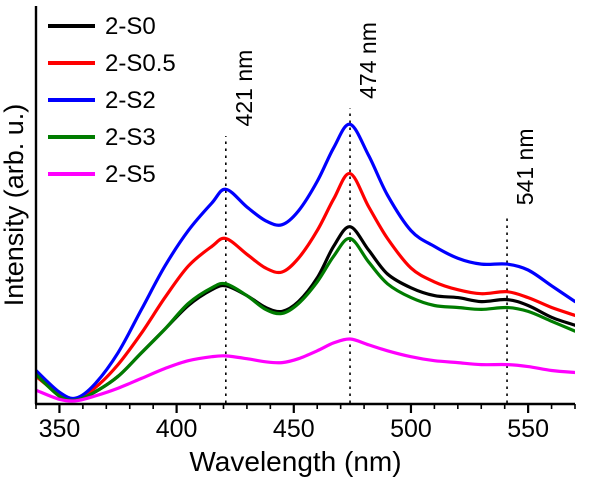 Image resolution: width=605 pixels, height=480 pixels. Describe the element at coordinates (177, 429) in the screenshot. I see `x-tick-label-400: 400` at that location.